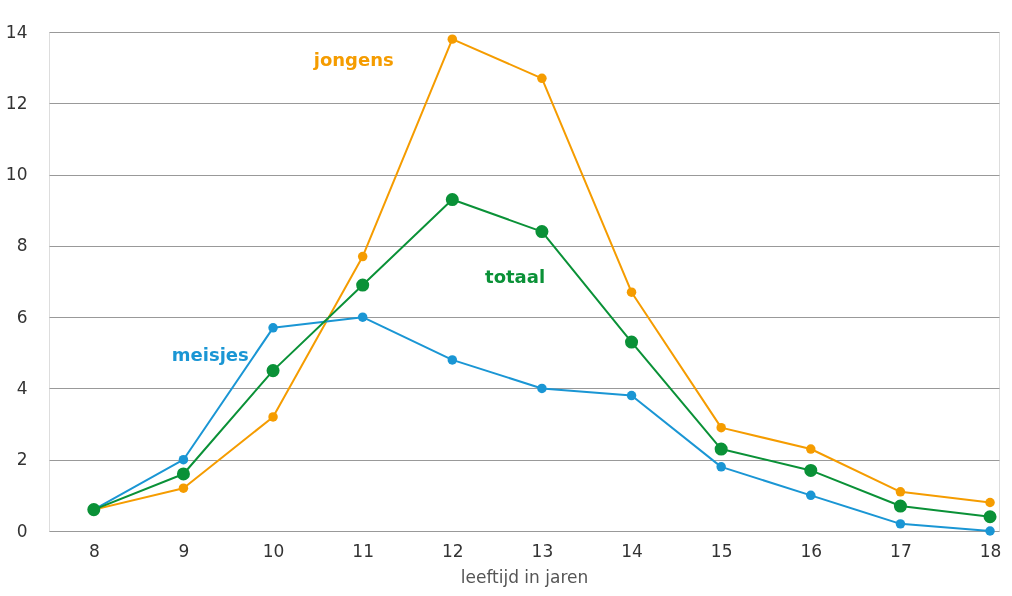  What do you see at coordinates (273, 550) in the screenshot?
I see `x-tick-label: 10` at bounding box center [273, 550].